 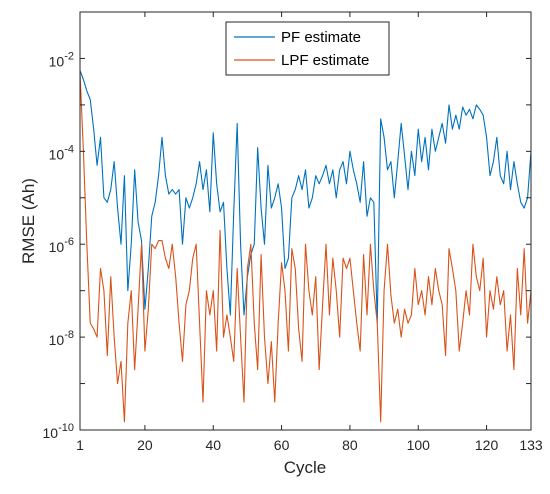 What do you see at coordinates (305, 467) in the screenshot?
I see `x-axis-title: Cycle` at bounding box center [305, 467].